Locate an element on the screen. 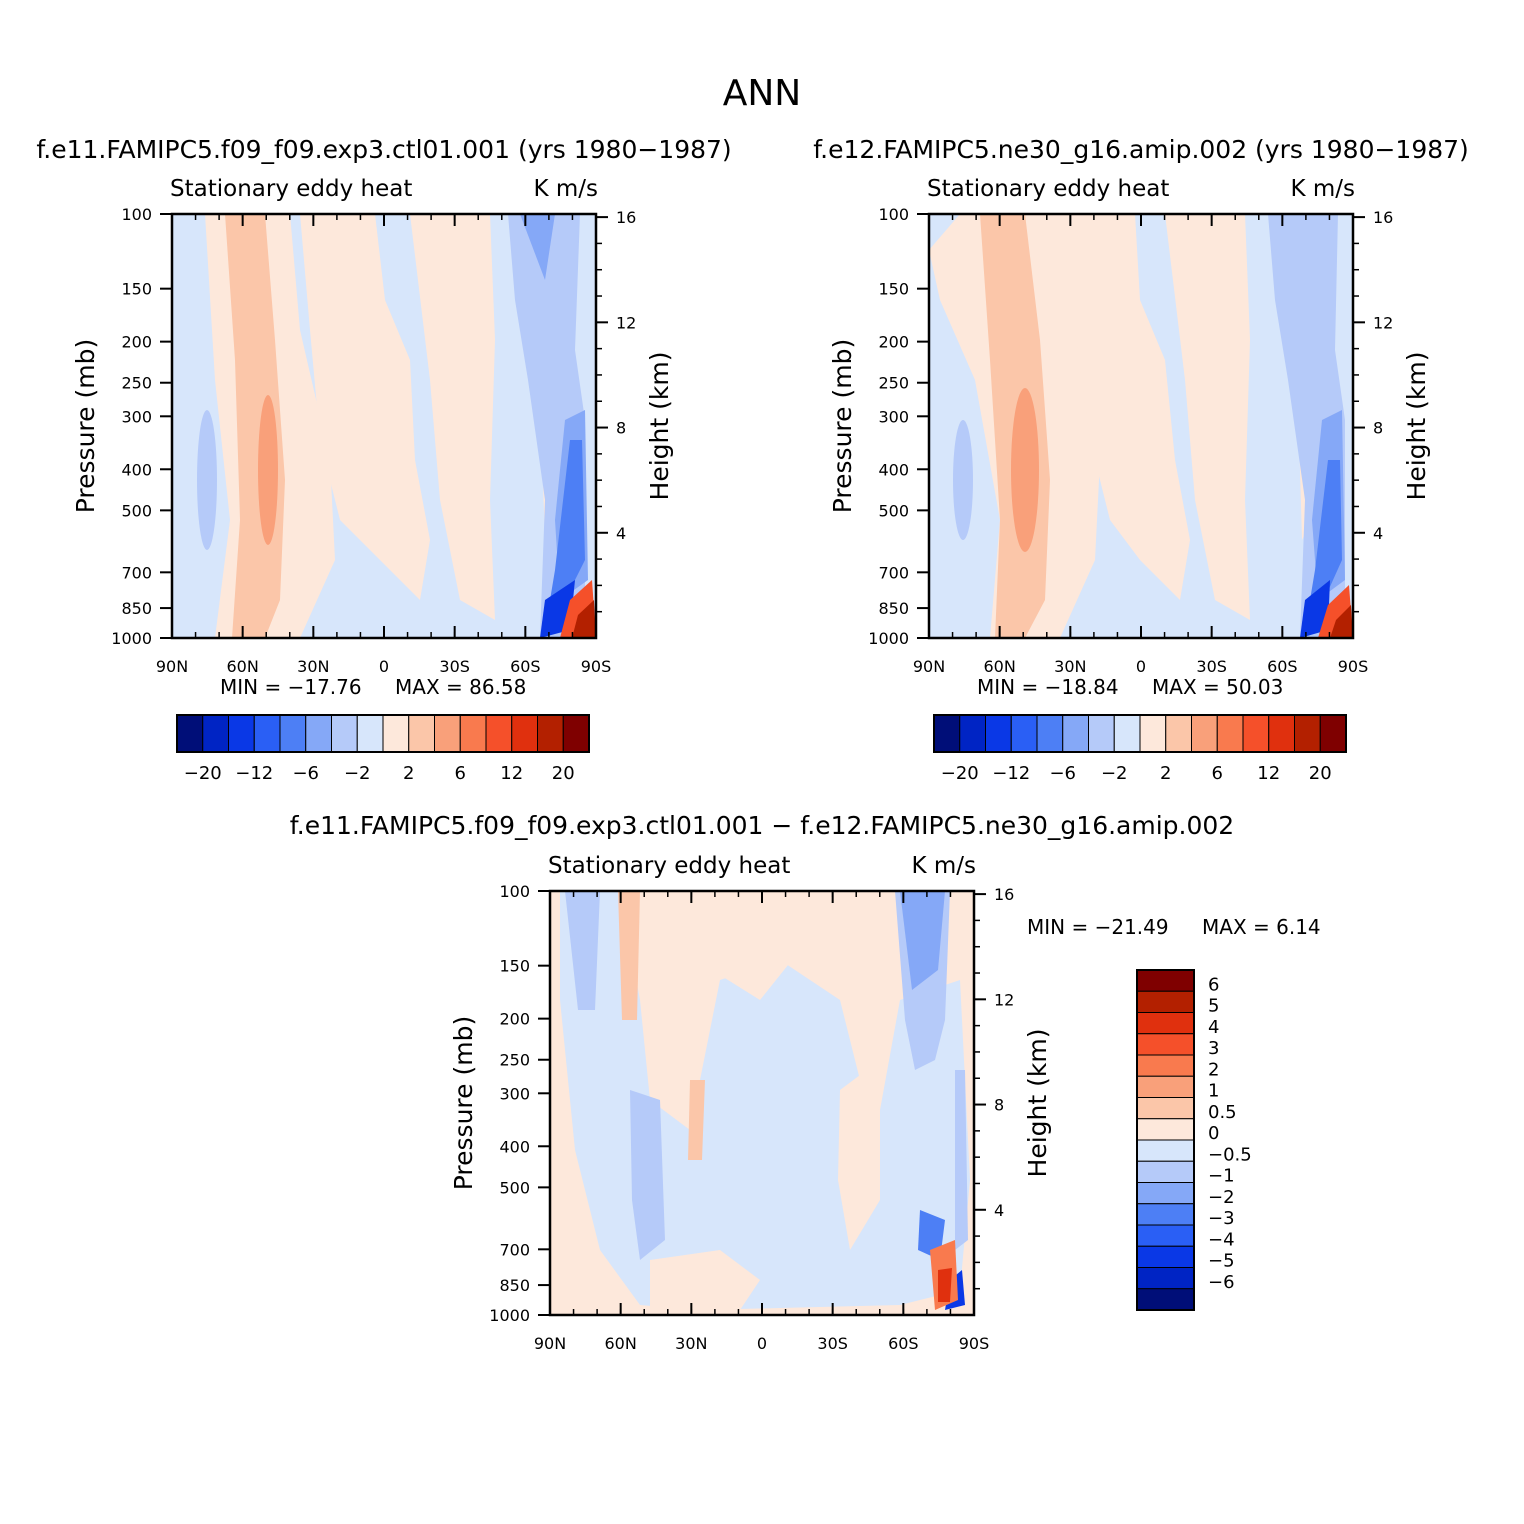  panel-3-contour-warm-strip-a is located at coordinates (629, 955).